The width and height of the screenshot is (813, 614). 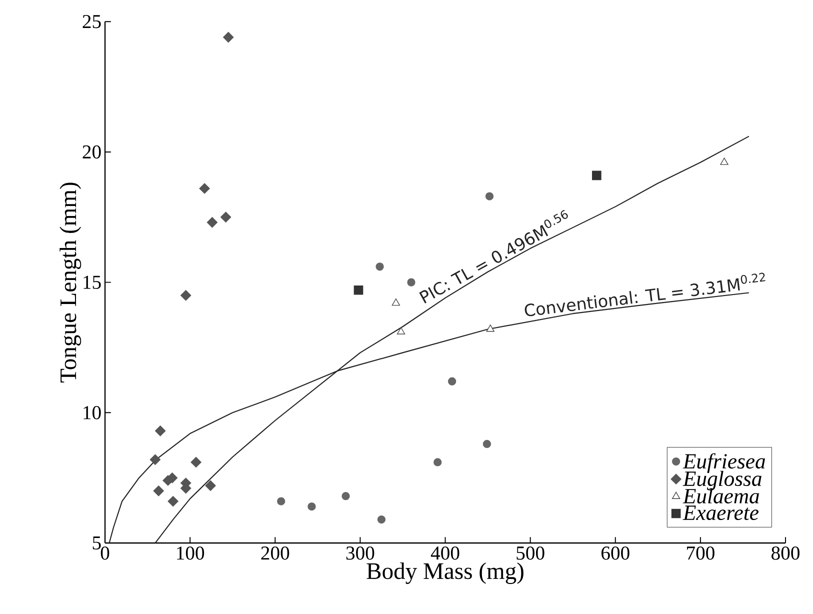 I want to click on y-tick-label: 25, so click(x=91, y=21).